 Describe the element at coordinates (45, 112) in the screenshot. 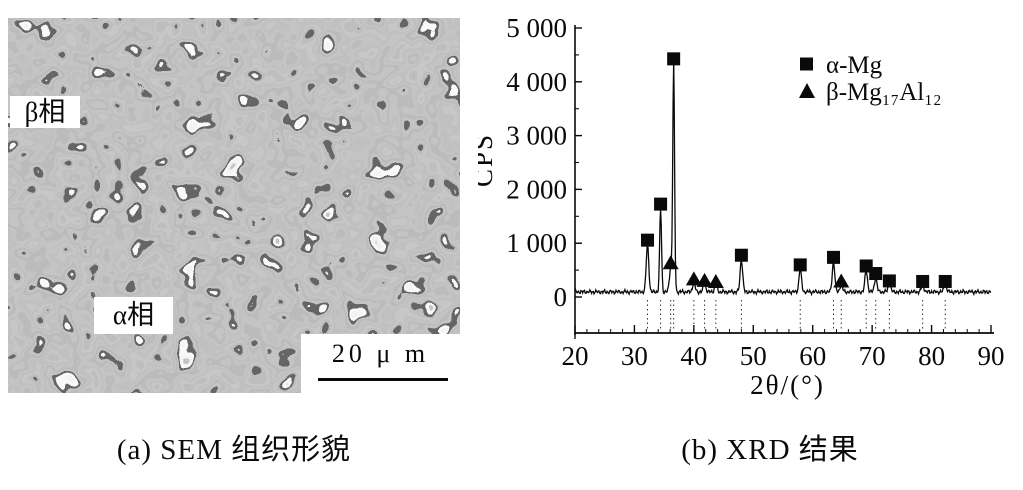

I see `beta-phase-label: β相` at that location.